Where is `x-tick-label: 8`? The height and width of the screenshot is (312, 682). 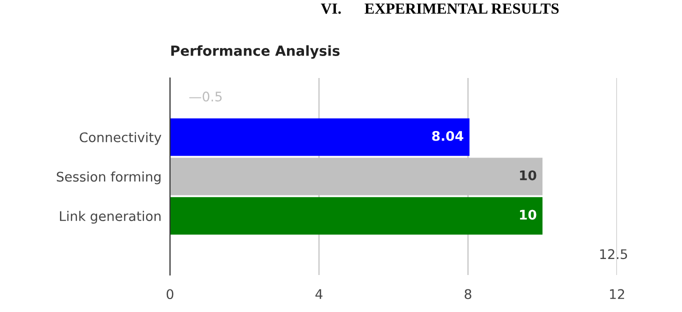
x-tick-label: 8 is located at coordinates (468, 294).